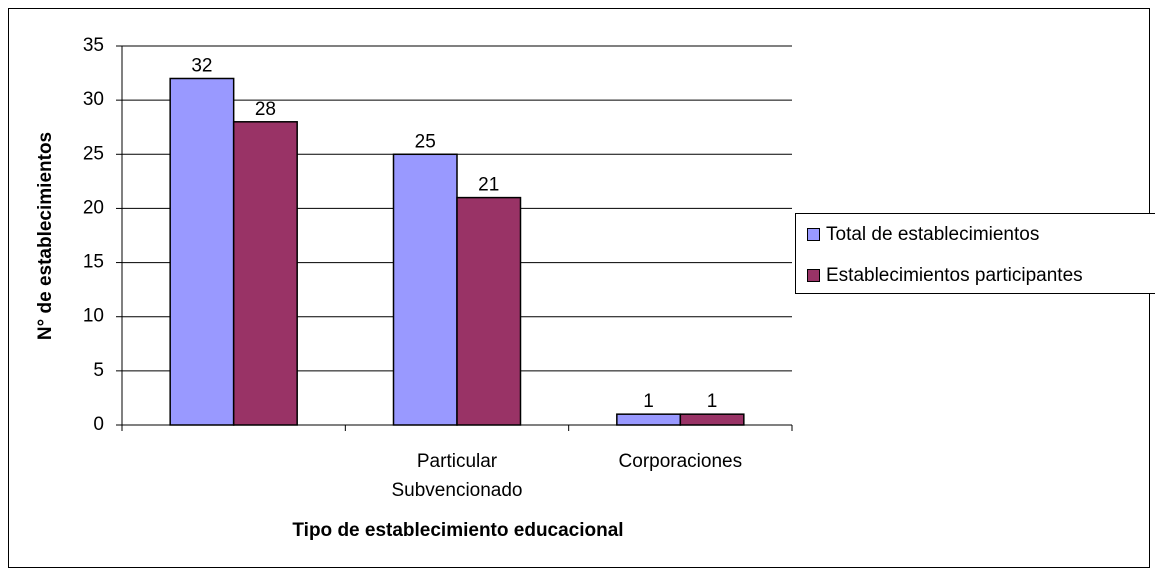 The width and height of the screenshot is (1155, 571). What do you see at coordinates (457, 476) in the screenshot?
I see `x-tick-label: Particular Subvencionado` at bounding box center [457, 476].